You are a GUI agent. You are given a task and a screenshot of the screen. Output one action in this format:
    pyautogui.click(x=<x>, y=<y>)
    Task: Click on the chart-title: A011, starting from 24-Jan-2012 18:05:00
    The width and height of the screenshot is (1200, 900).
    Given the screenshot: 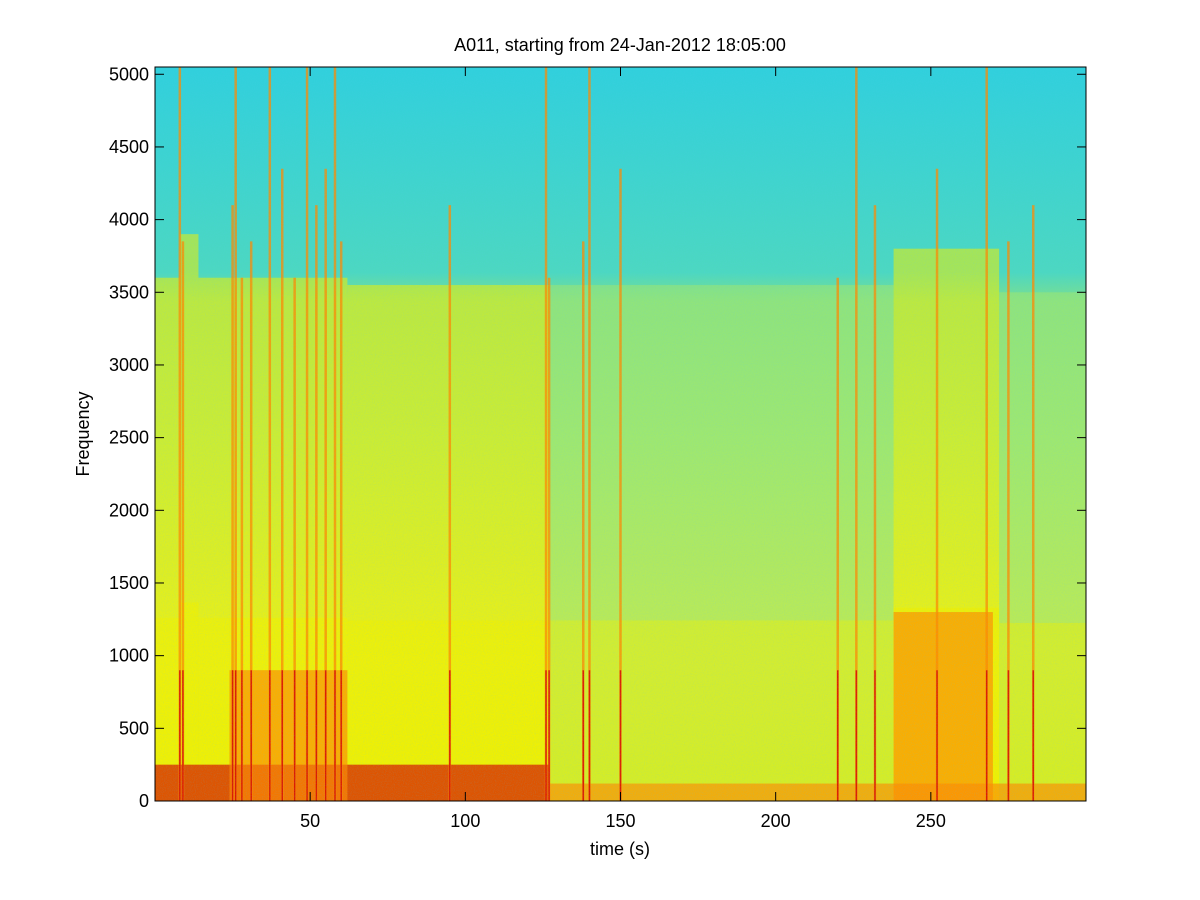 What is the action you would take?
    pyautogui.click(x=620, y=45)
    